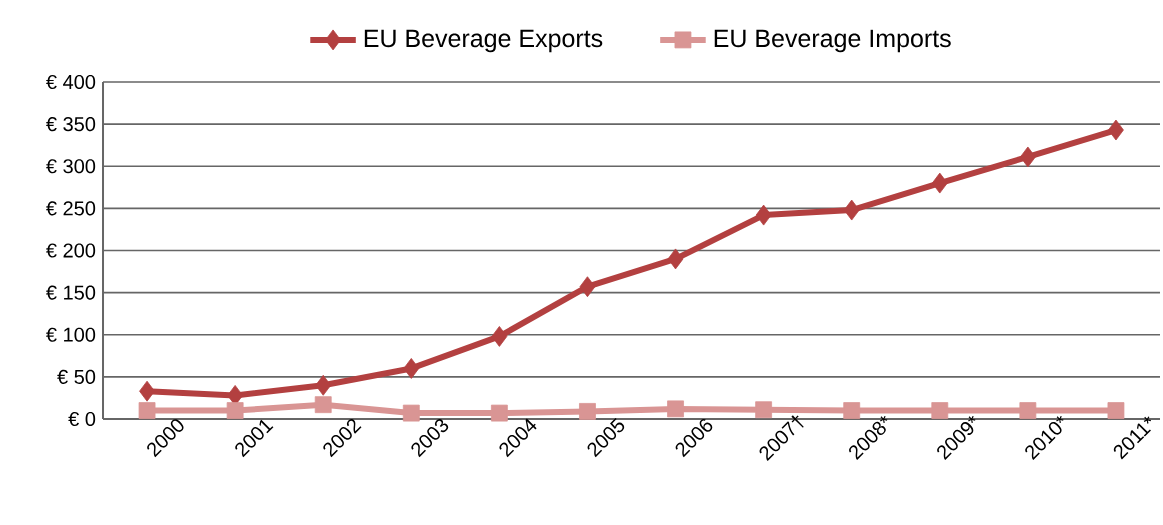  What do you see at coordinates (71, 250) in the screenshot?
I see `y-tick-label: € 200` at bounding box center [71, 250].